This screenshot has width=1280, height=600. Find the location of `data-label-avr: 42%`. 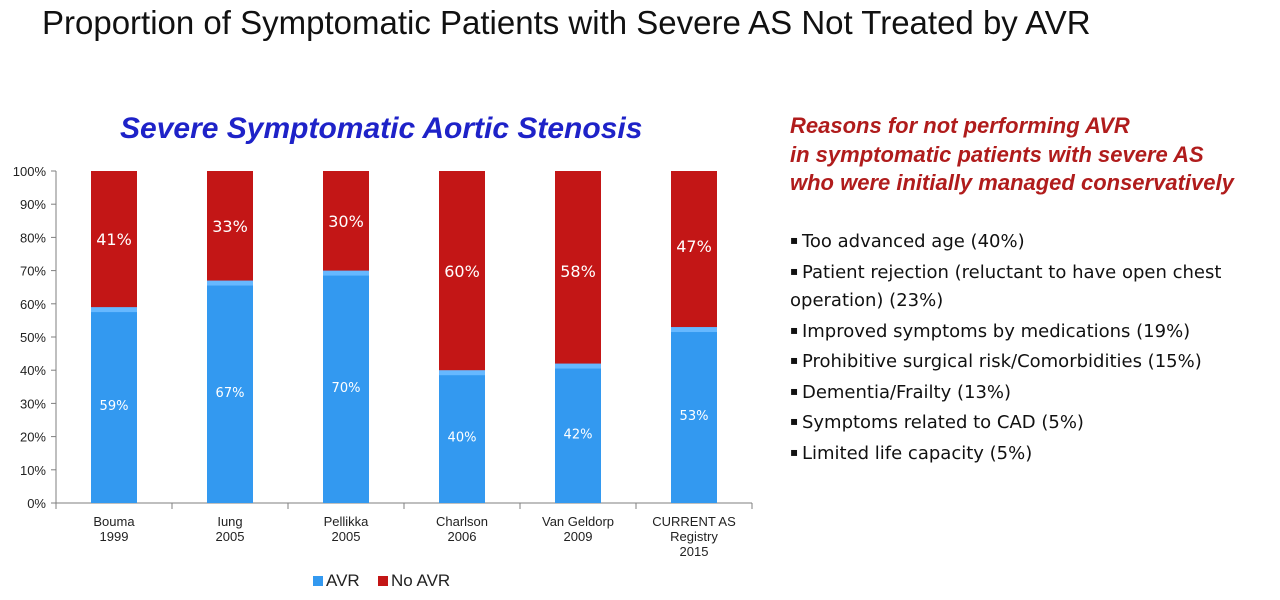

data-label-avr: 42% is located at coordinates (578, 434).